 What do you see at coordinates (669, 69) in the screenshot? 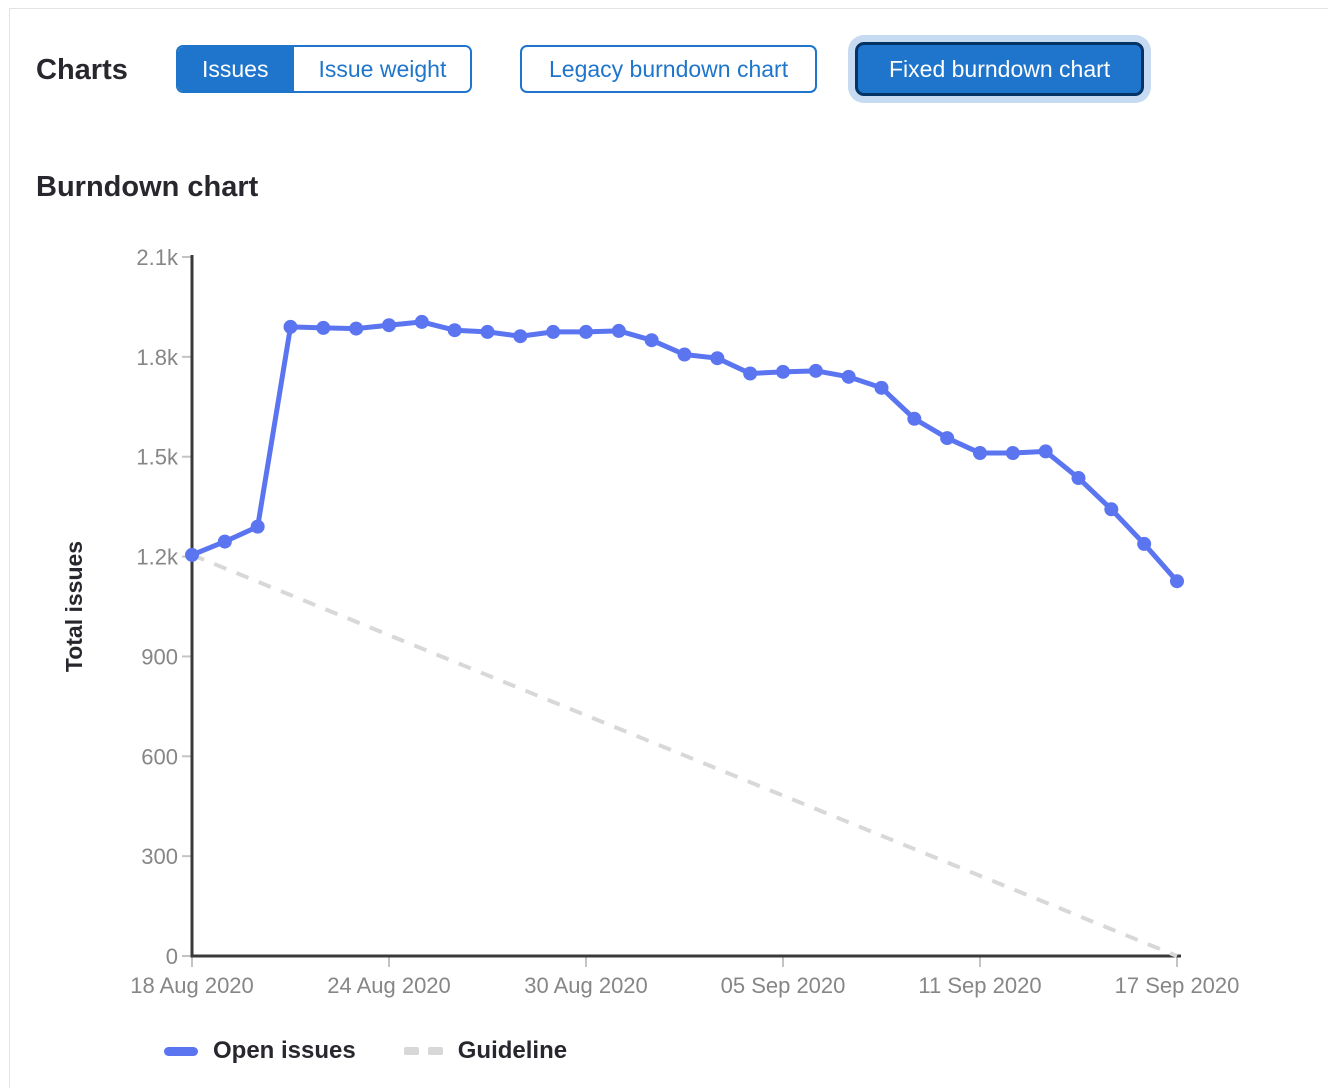
I see `legacy-burndown-chart-button: Legacy burndown chart` at bounding box center [669, 69].